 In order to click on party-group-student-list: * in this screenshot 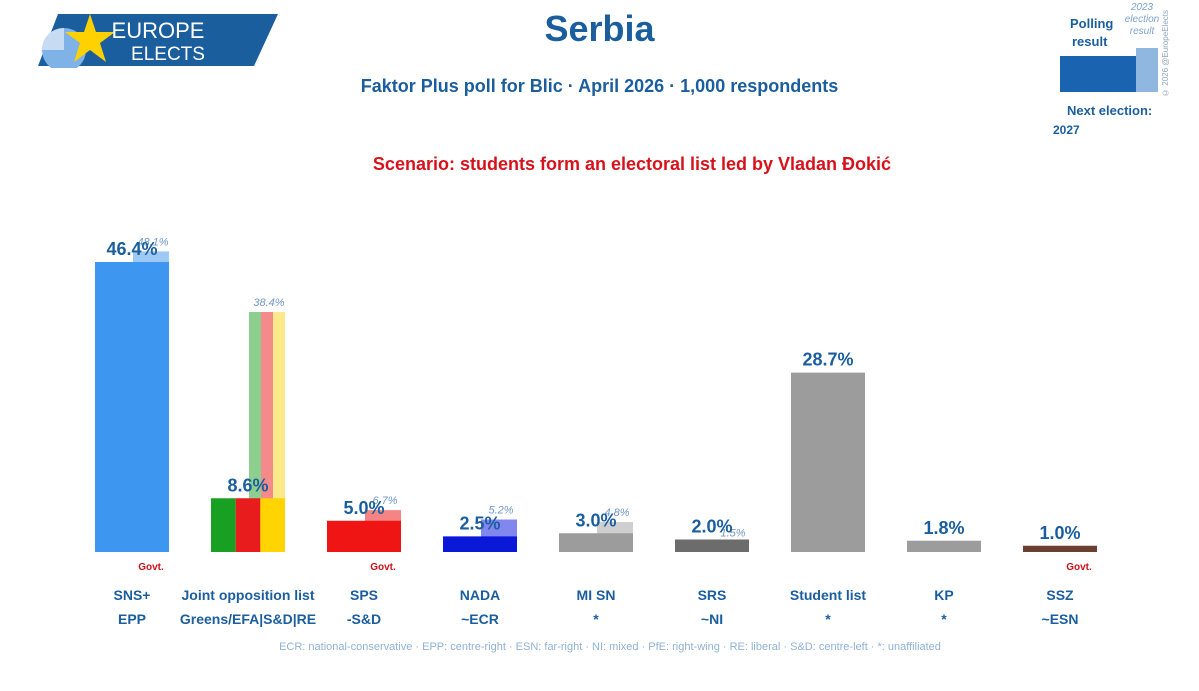, I will do `click(828, 619)`.